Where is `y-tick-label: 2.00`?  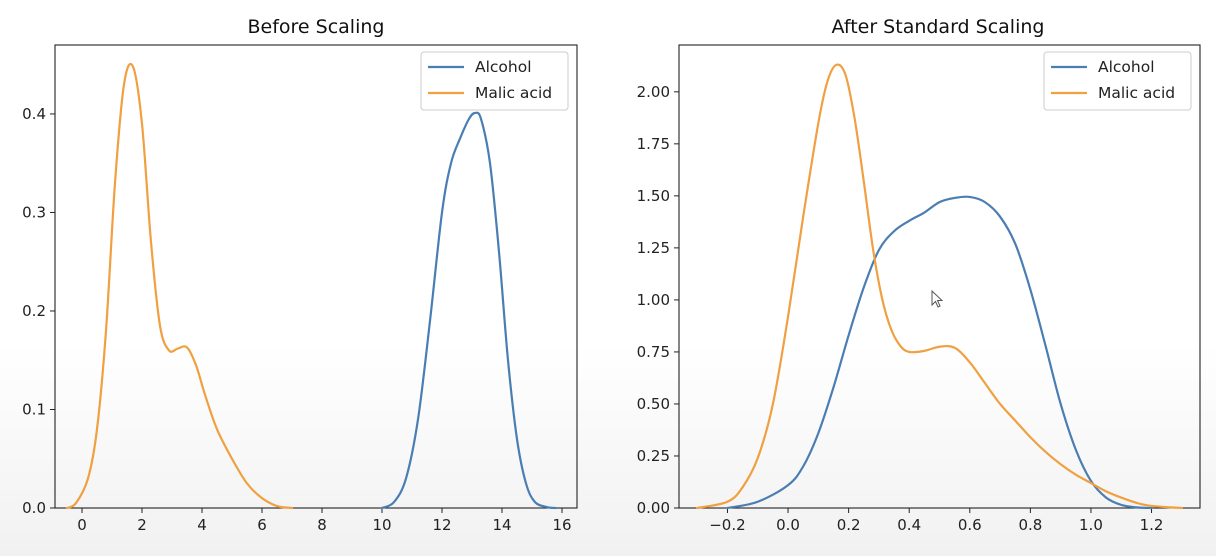 y-tick-label: 2.00 is located at coordinates (653, 92).